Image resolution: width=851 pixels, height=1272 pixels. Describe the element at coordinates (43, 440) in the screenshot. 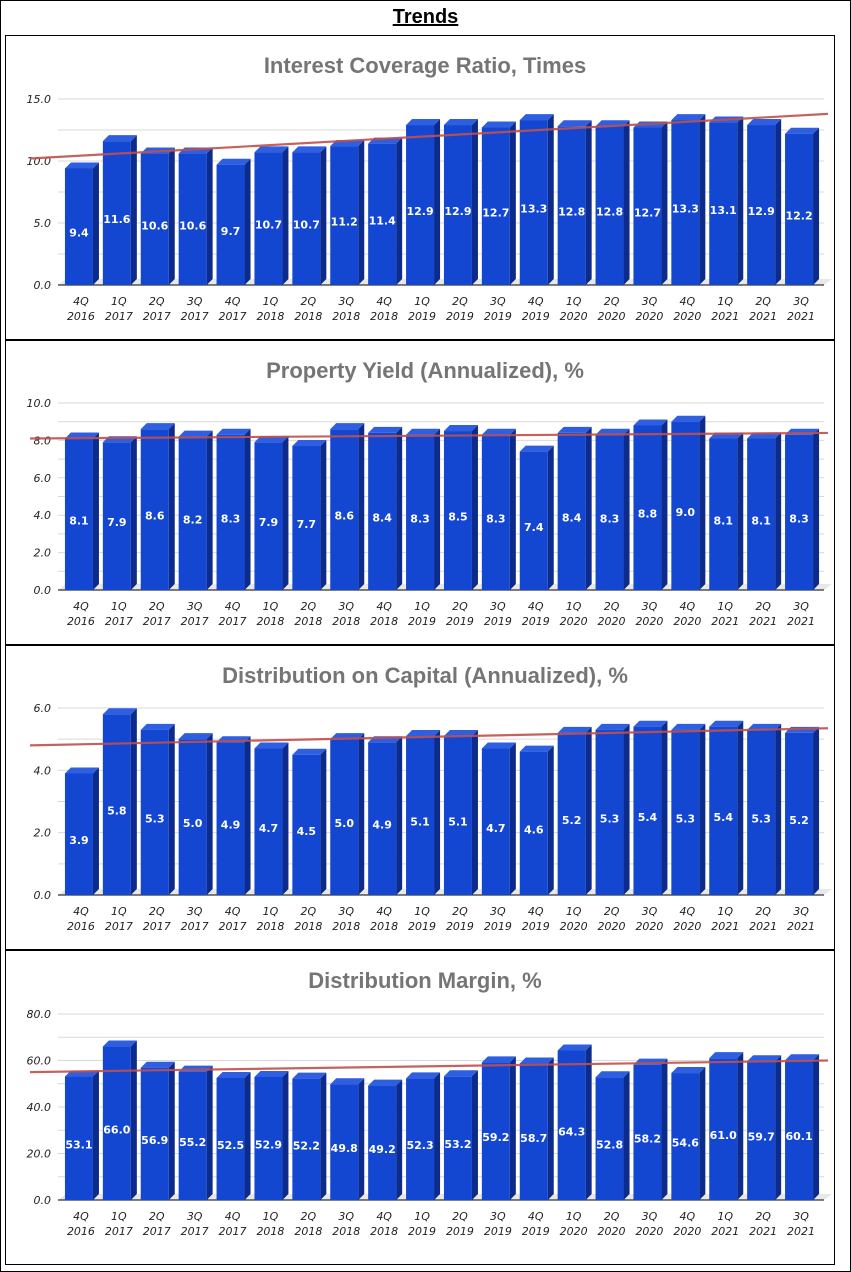

I see `y-tick-label: 8.0` at that location.